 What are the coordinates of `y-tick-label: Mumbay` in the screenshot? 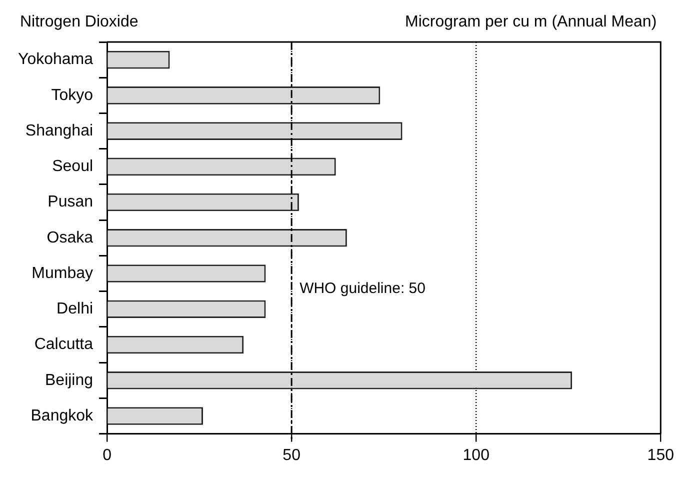 It's located at (63, 273).